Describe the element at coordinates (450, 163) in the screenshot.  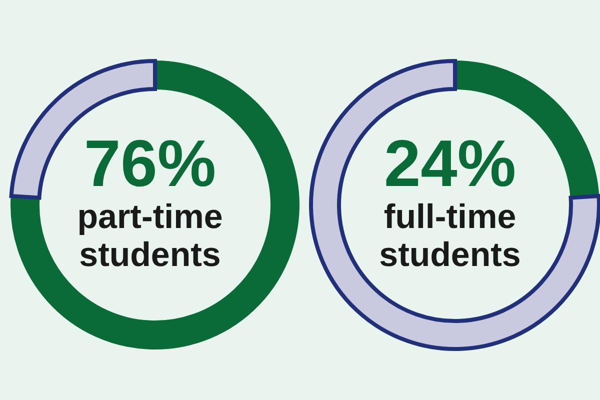
I see `data-label: 24%` at that location.